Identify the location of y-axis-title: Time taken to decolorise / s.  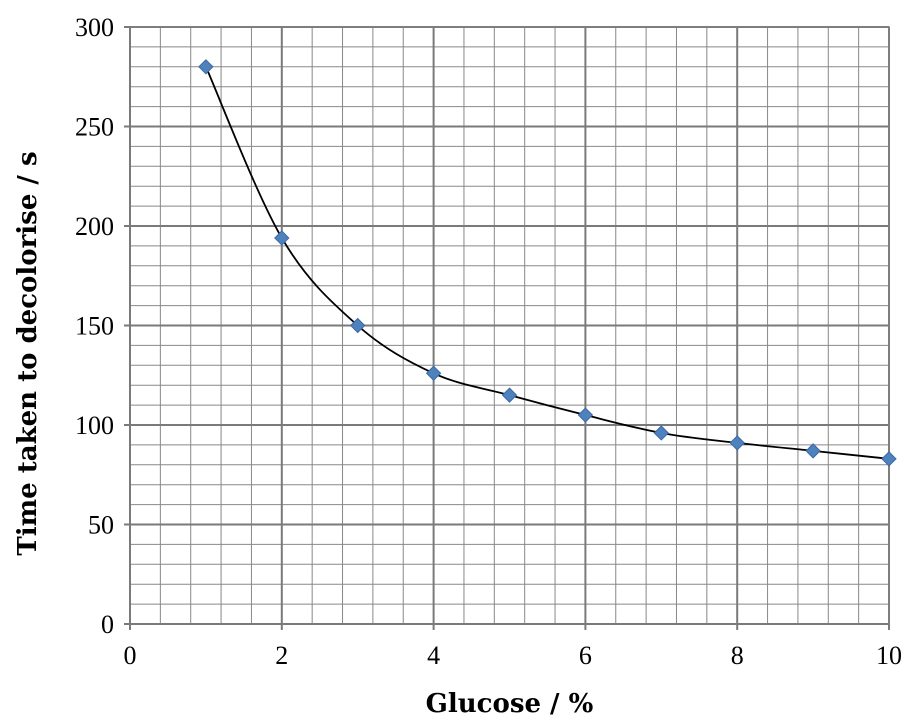
(28, 353).